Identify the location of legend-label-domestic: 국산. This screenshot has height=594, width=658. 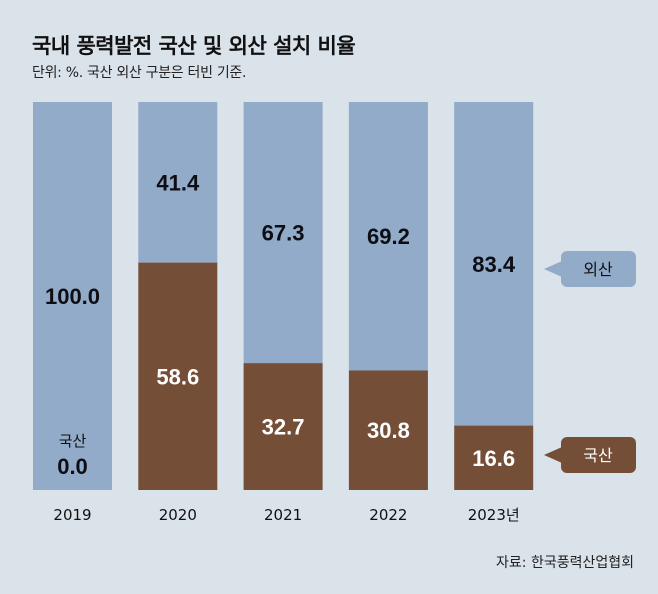
(598, 455).